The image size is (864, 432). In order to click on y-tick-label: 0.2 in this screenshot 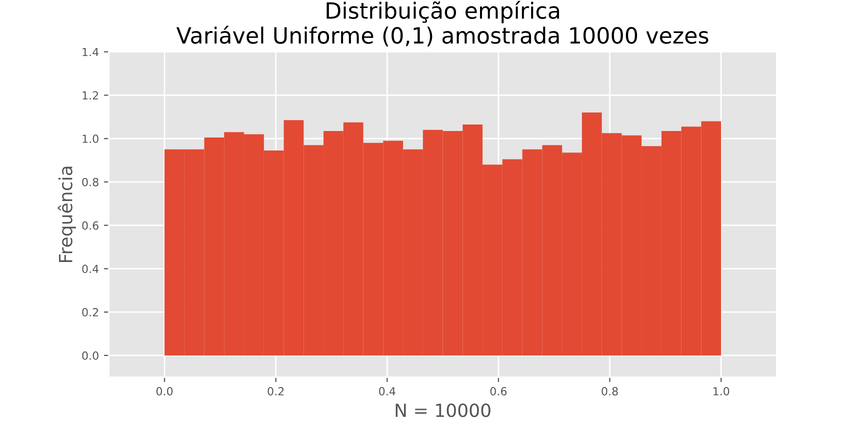, I will do `click(90, 312)`.